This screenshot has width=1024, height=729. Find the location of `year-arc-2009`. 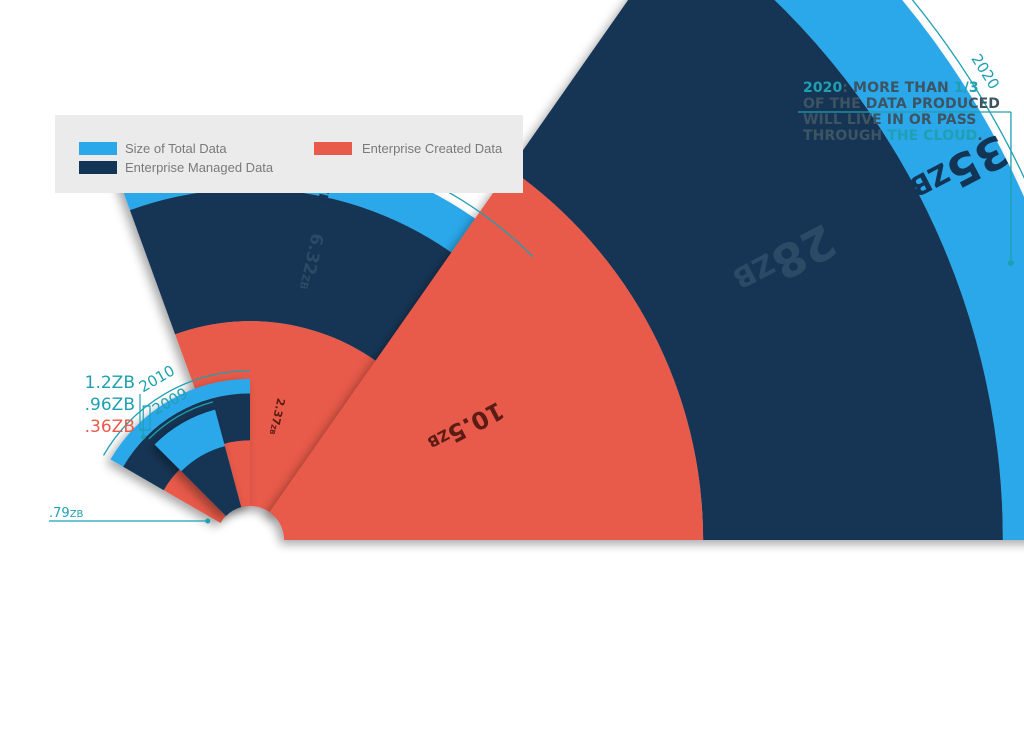

year-arc-2009 is located at coordinates (181, 420).